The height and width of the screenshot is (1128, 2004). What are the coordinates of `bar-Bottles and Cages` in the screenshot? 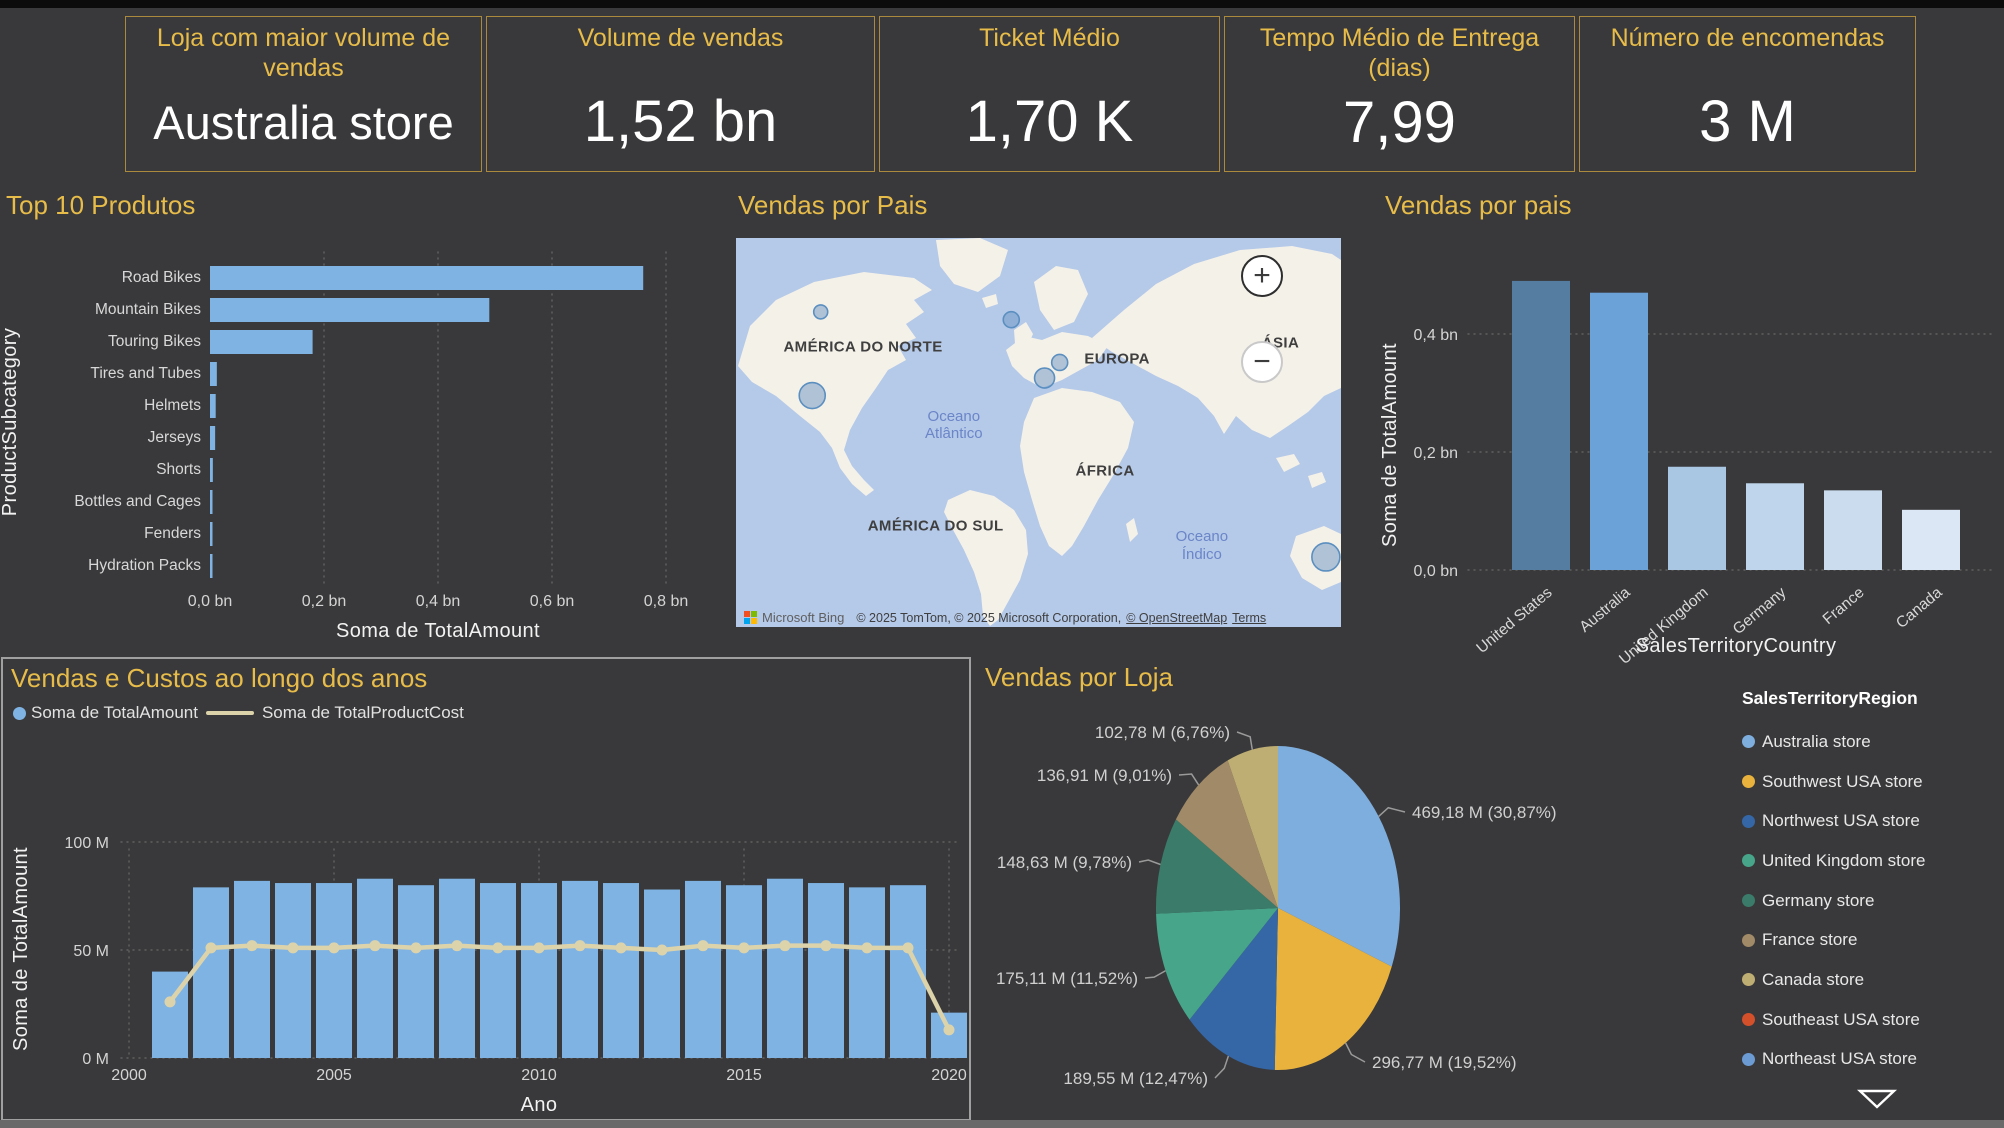 It's located at (211, 502).